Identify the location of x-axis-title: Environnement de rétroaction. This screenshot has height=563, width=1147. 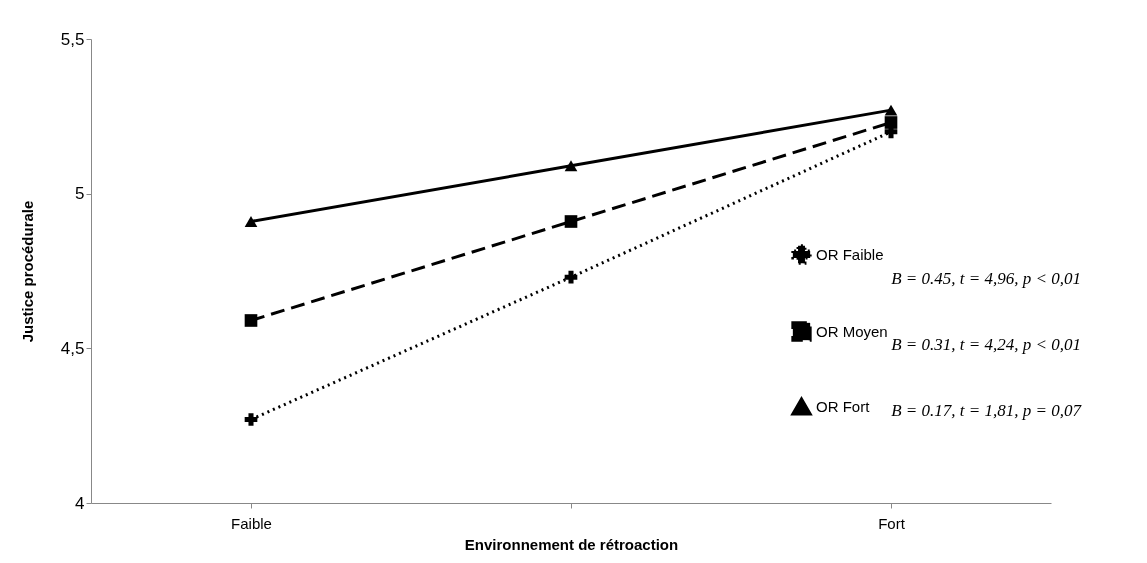
(571, 544).